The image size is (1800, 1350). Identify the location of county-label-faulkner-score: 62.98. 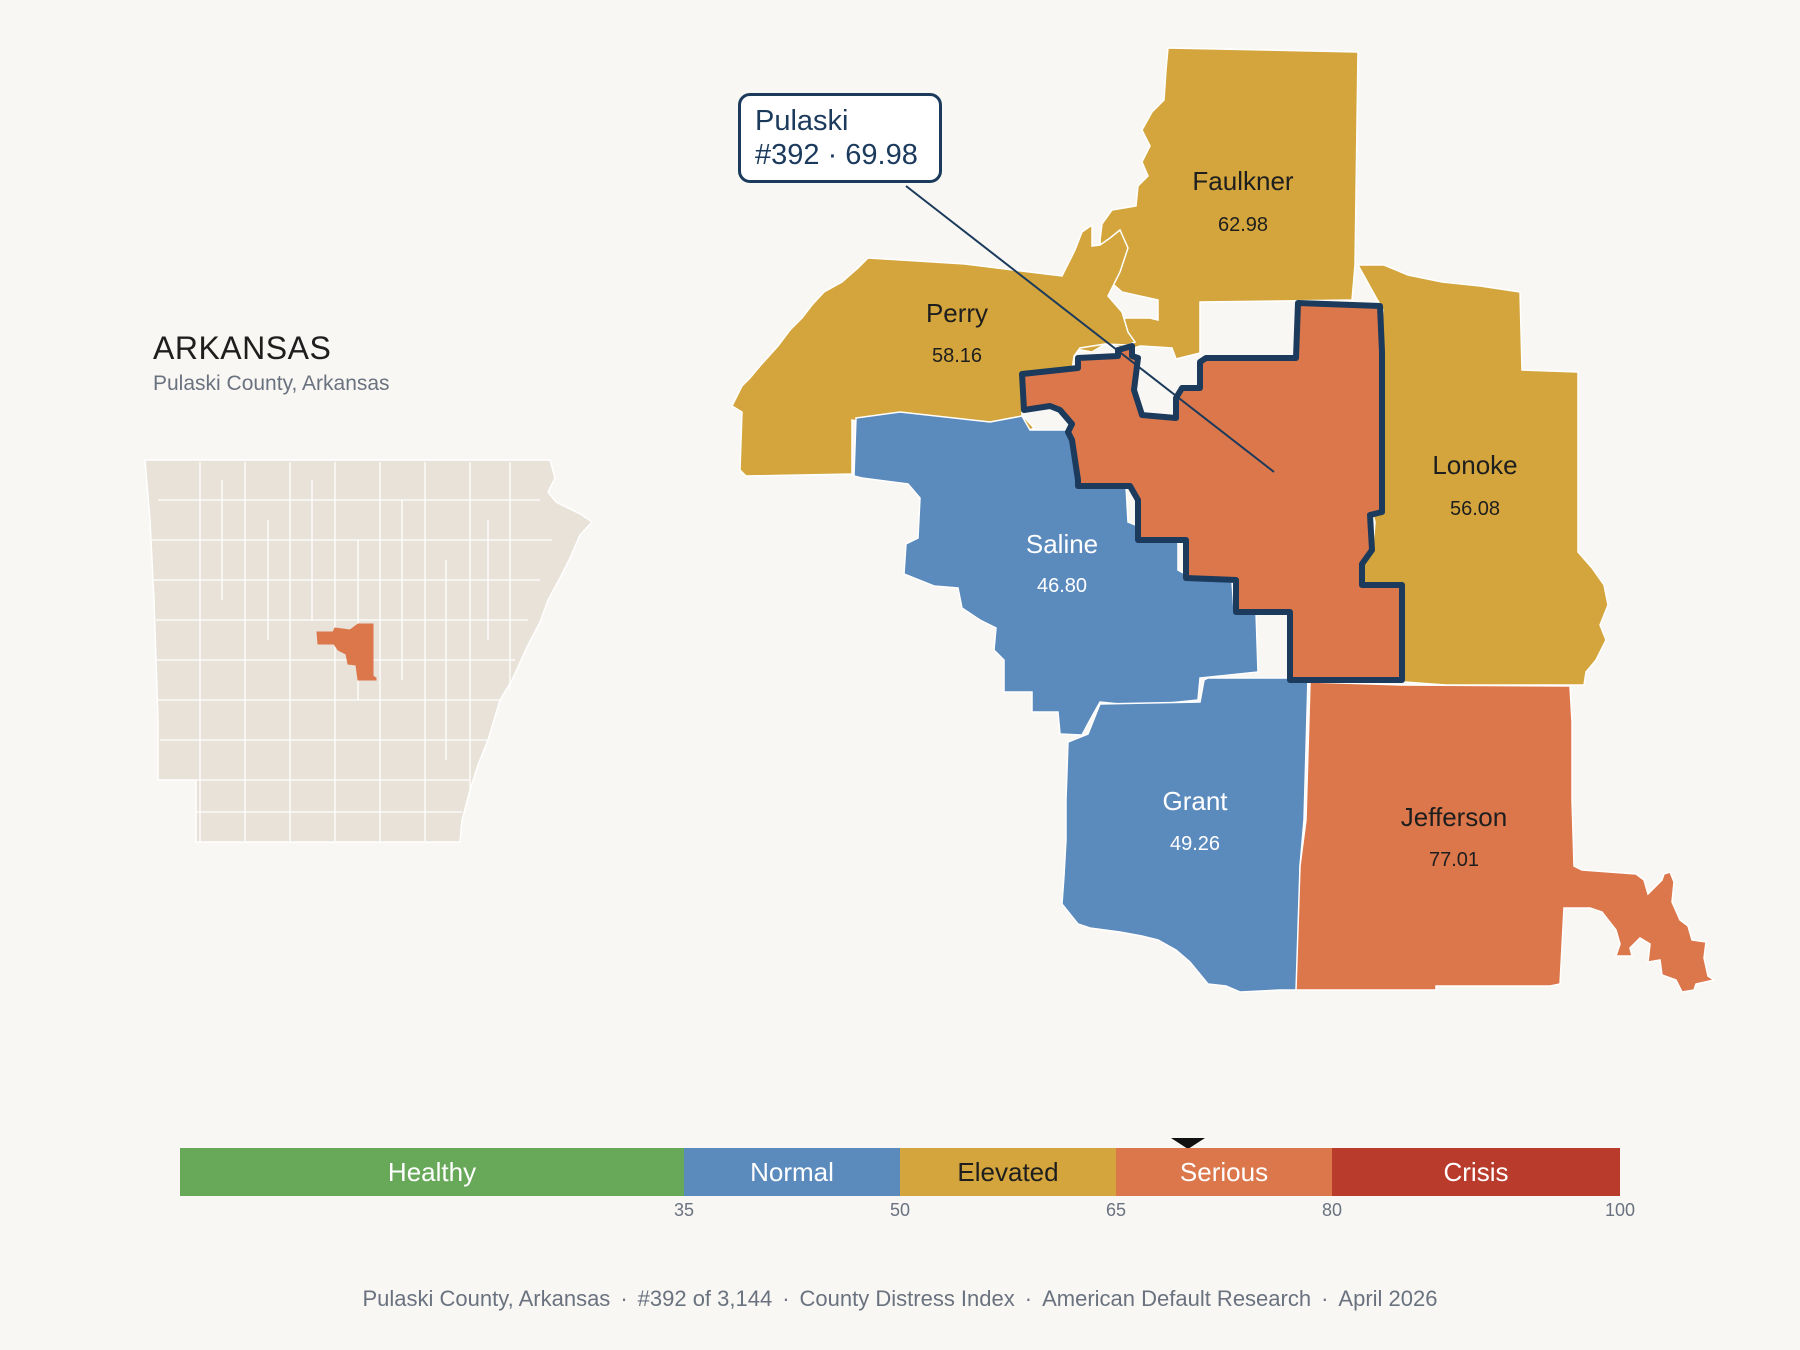
(1243, 225).